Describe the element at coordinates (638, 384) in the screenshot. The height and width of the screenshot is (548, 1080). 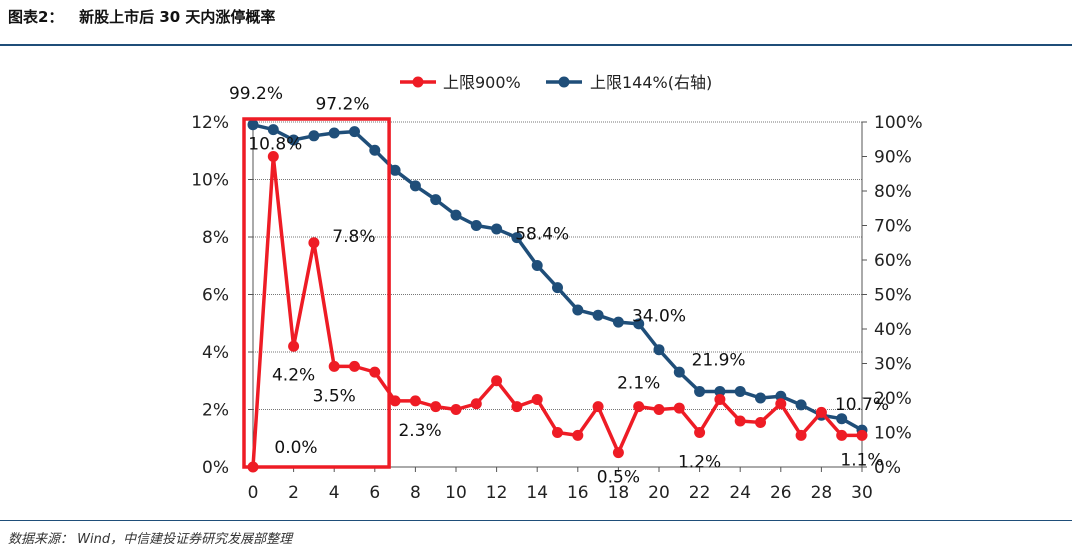
I see `data-label: 2.1%` at that location.